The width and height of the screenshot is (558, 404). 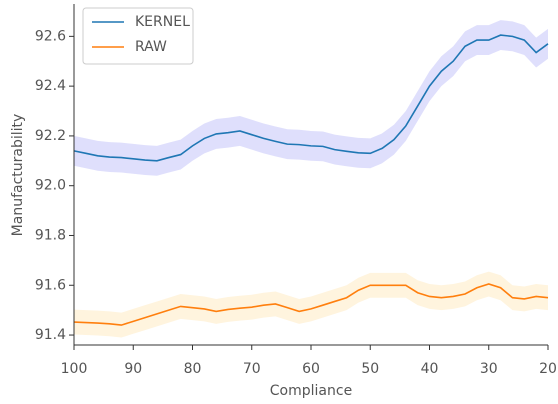 What do you see at coordinates (193, 369) in the screenshot?
I see `x-tick-label: 80` at bounding box center [193, 369].